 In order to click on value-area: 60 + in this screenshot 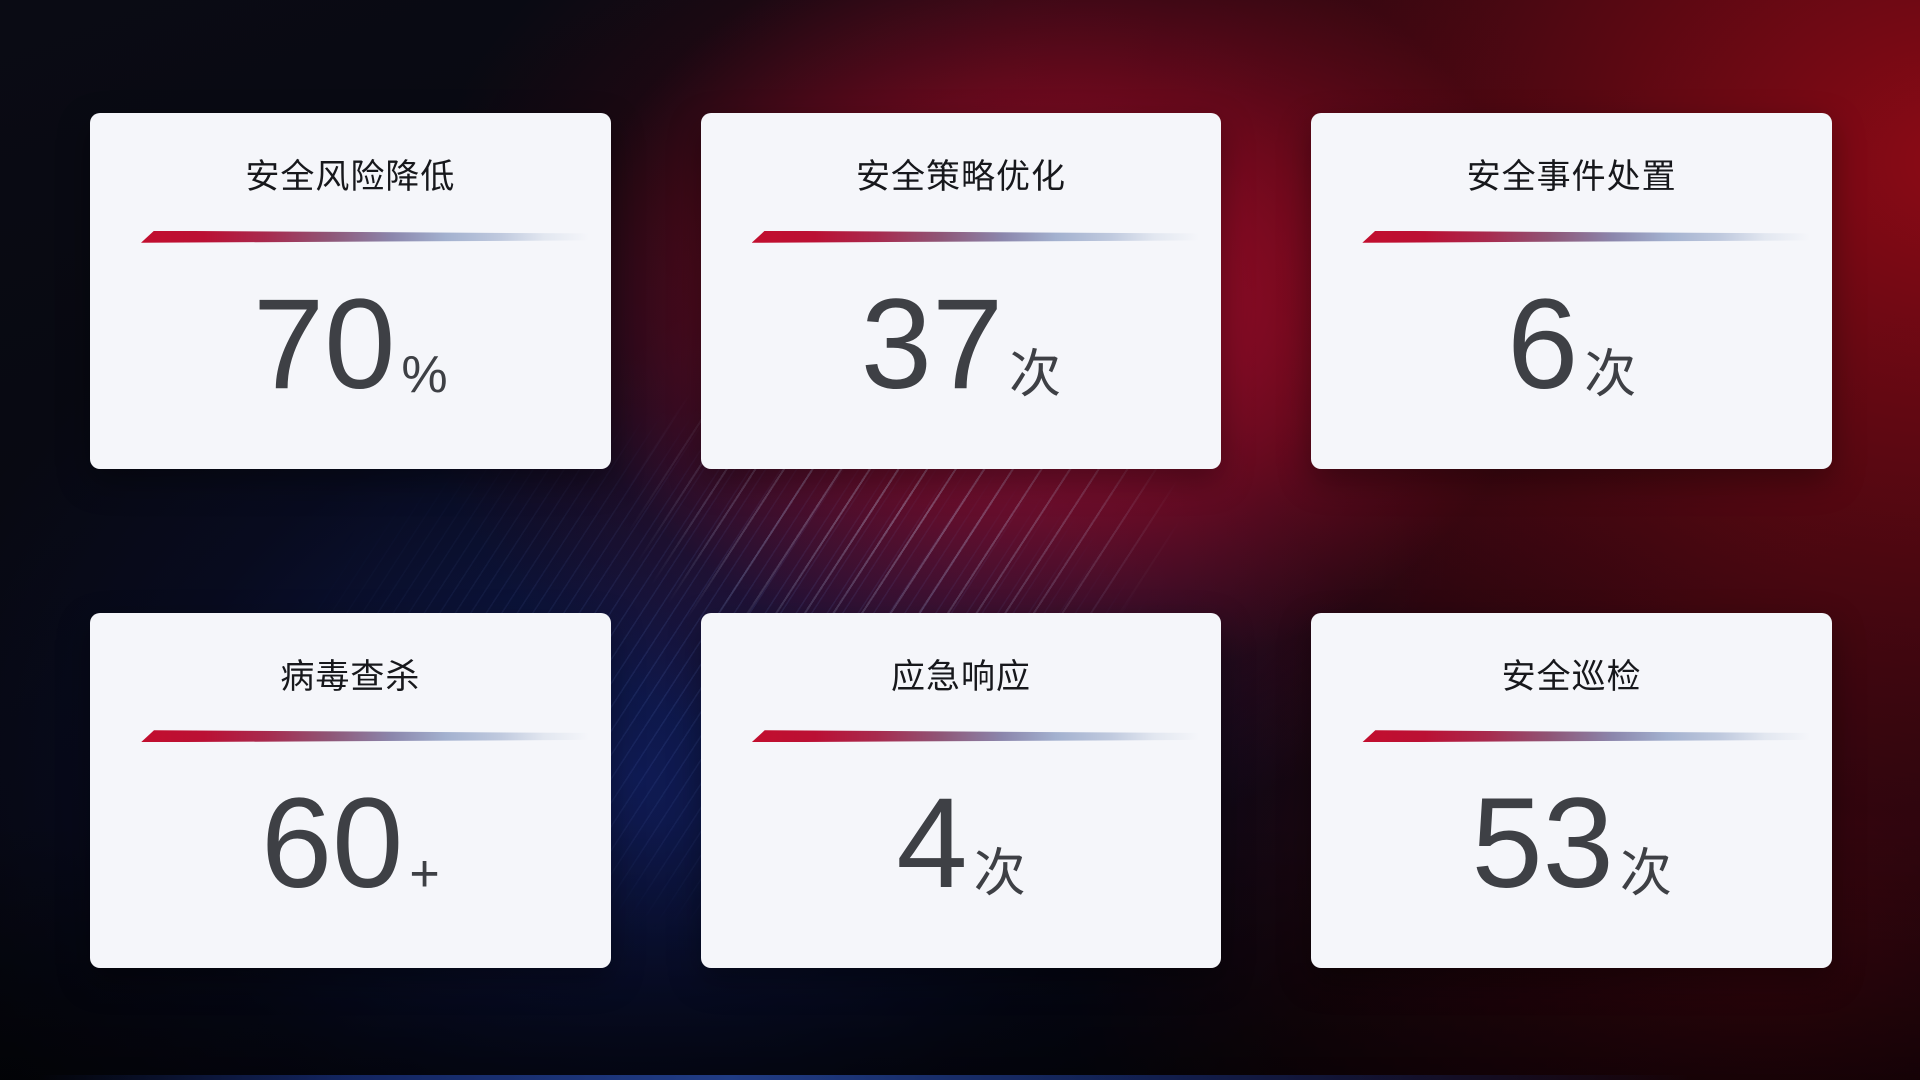, I will do `click(350, 855)`.